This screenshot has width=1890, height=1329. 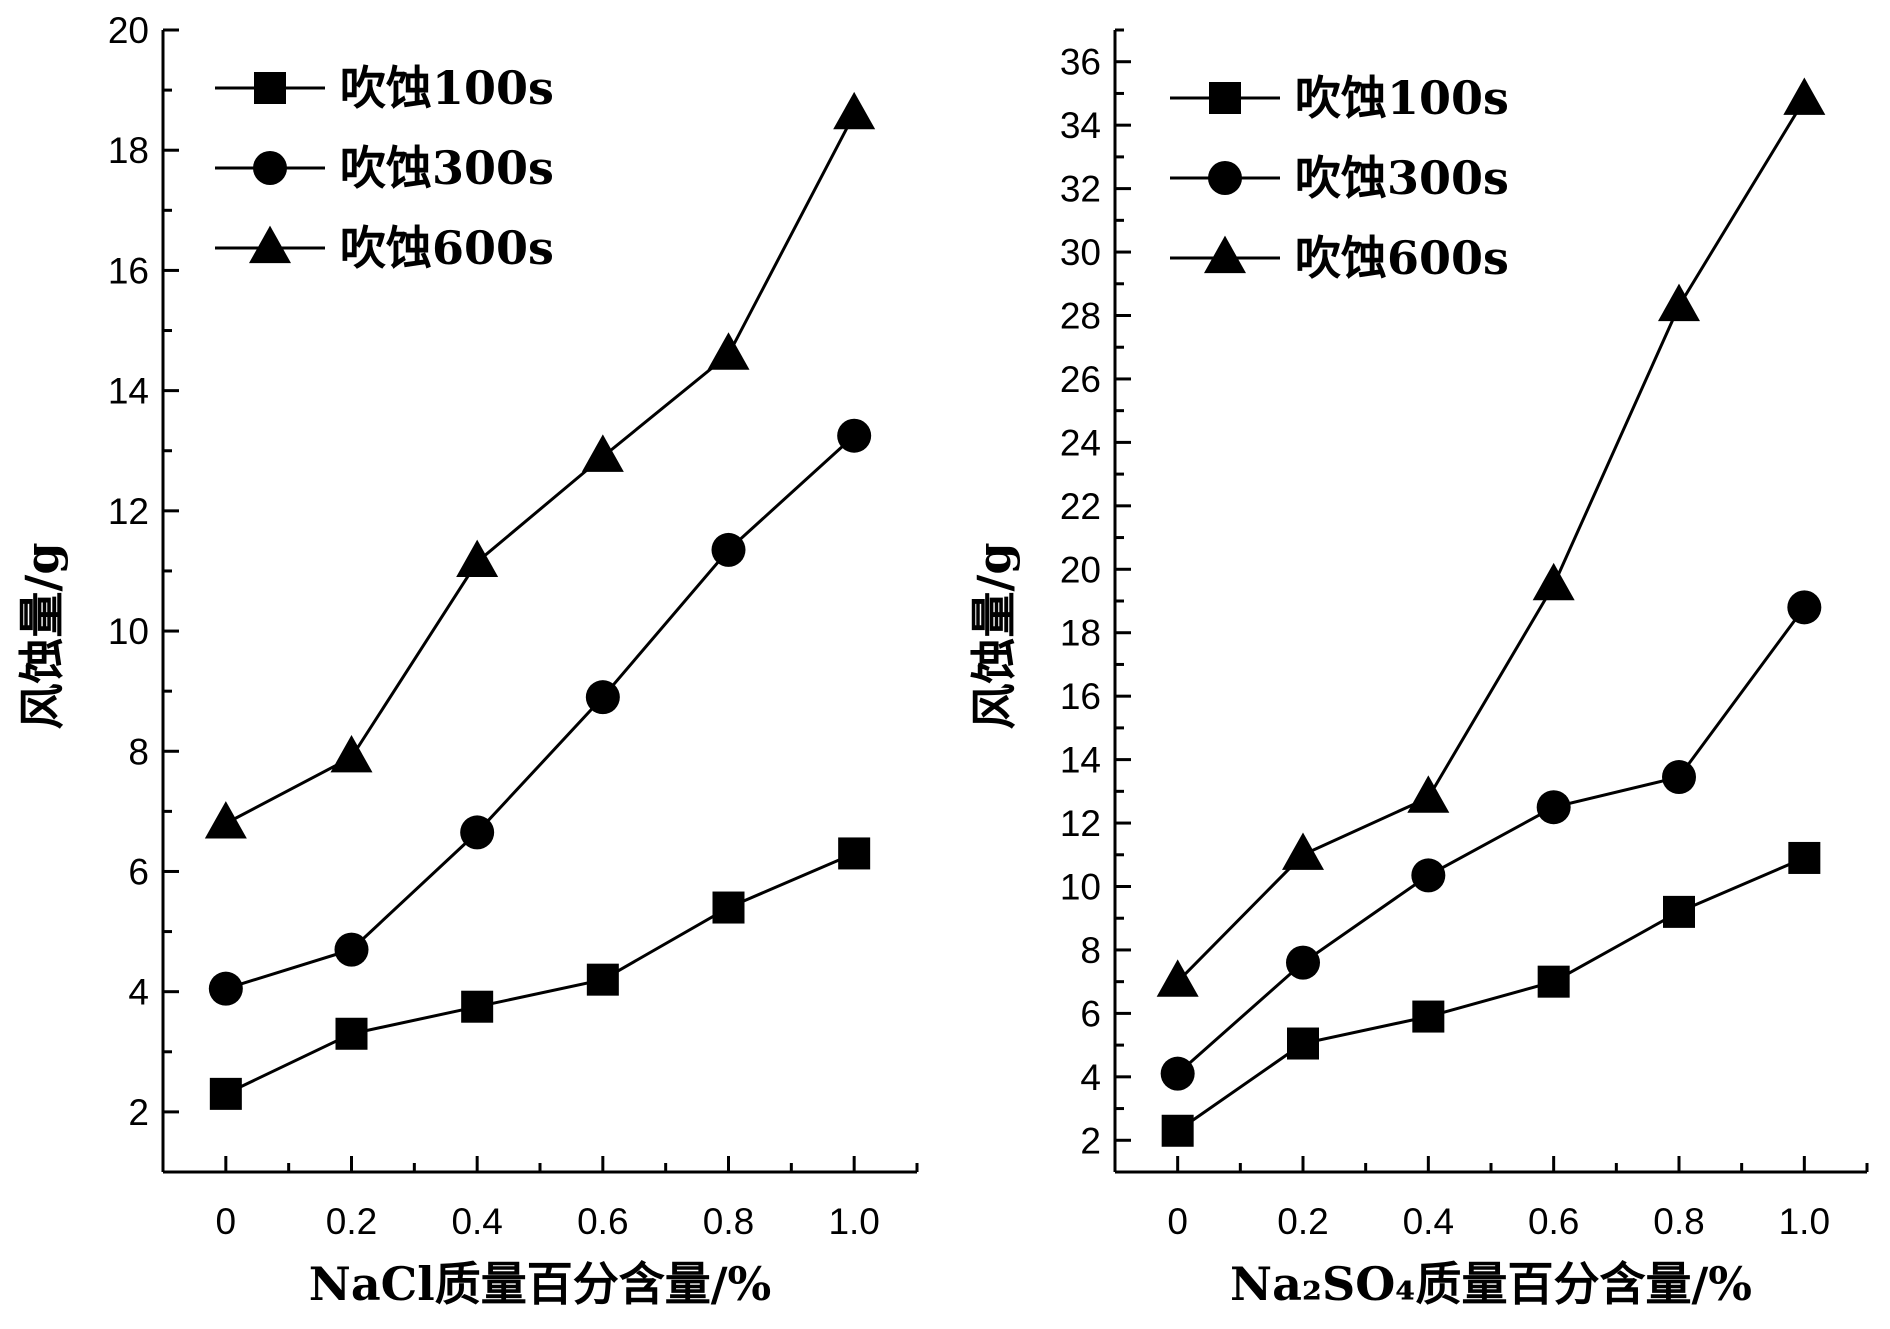 I want to click on y-tick-label: 14, so click(x=128, y=391).